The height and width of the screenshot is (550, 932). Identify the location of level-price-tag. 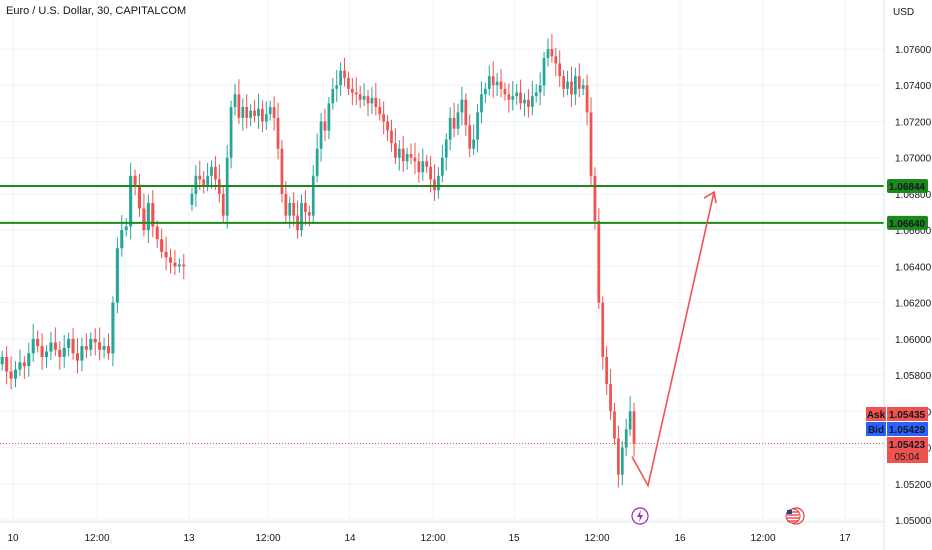
(907, 222).